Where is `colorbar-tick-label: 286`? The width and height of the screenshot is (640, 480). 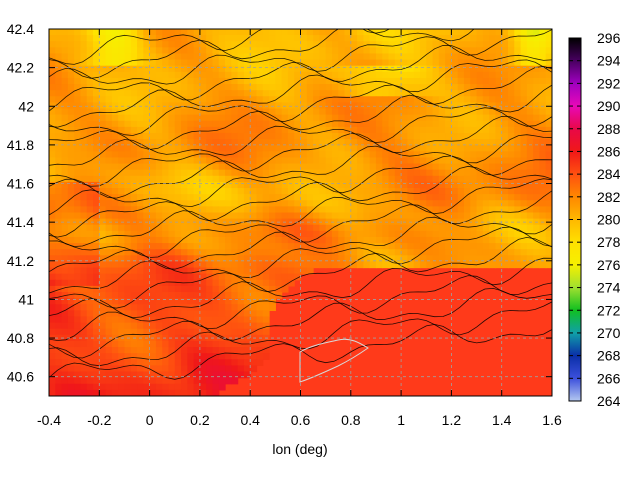 colorbar-tick-label: 286 is located at coordinates (609, 151).